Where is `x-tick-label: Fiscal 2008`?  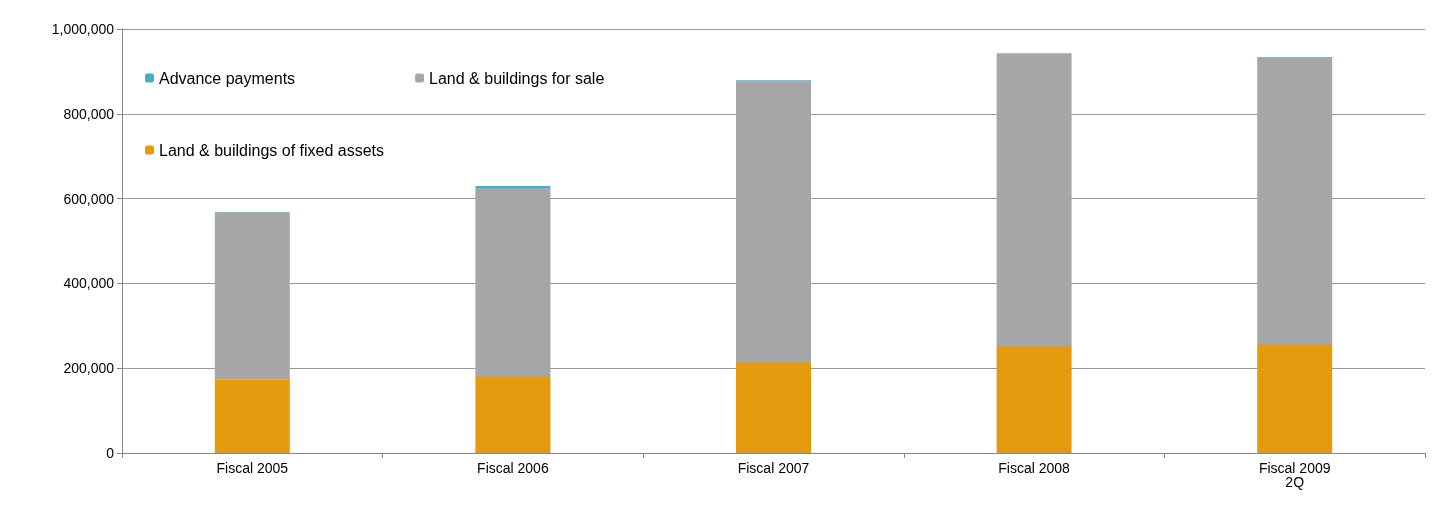
x-tick-label: Fiscal 2008 is located at coordinates (1034, 468).